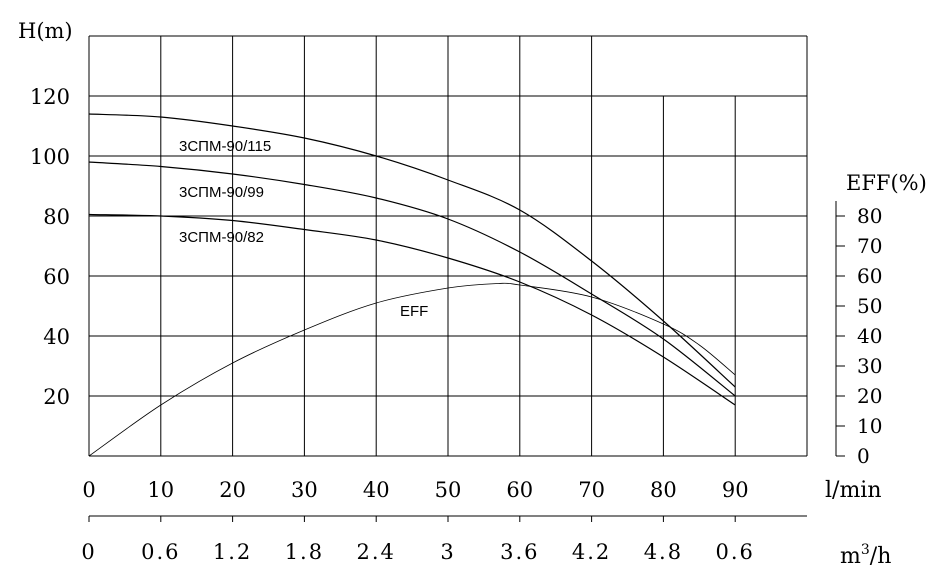  Describe the element at coordinates (663, 490) in the screenshot. I see `x-primary-tick-label: 80` at that location.